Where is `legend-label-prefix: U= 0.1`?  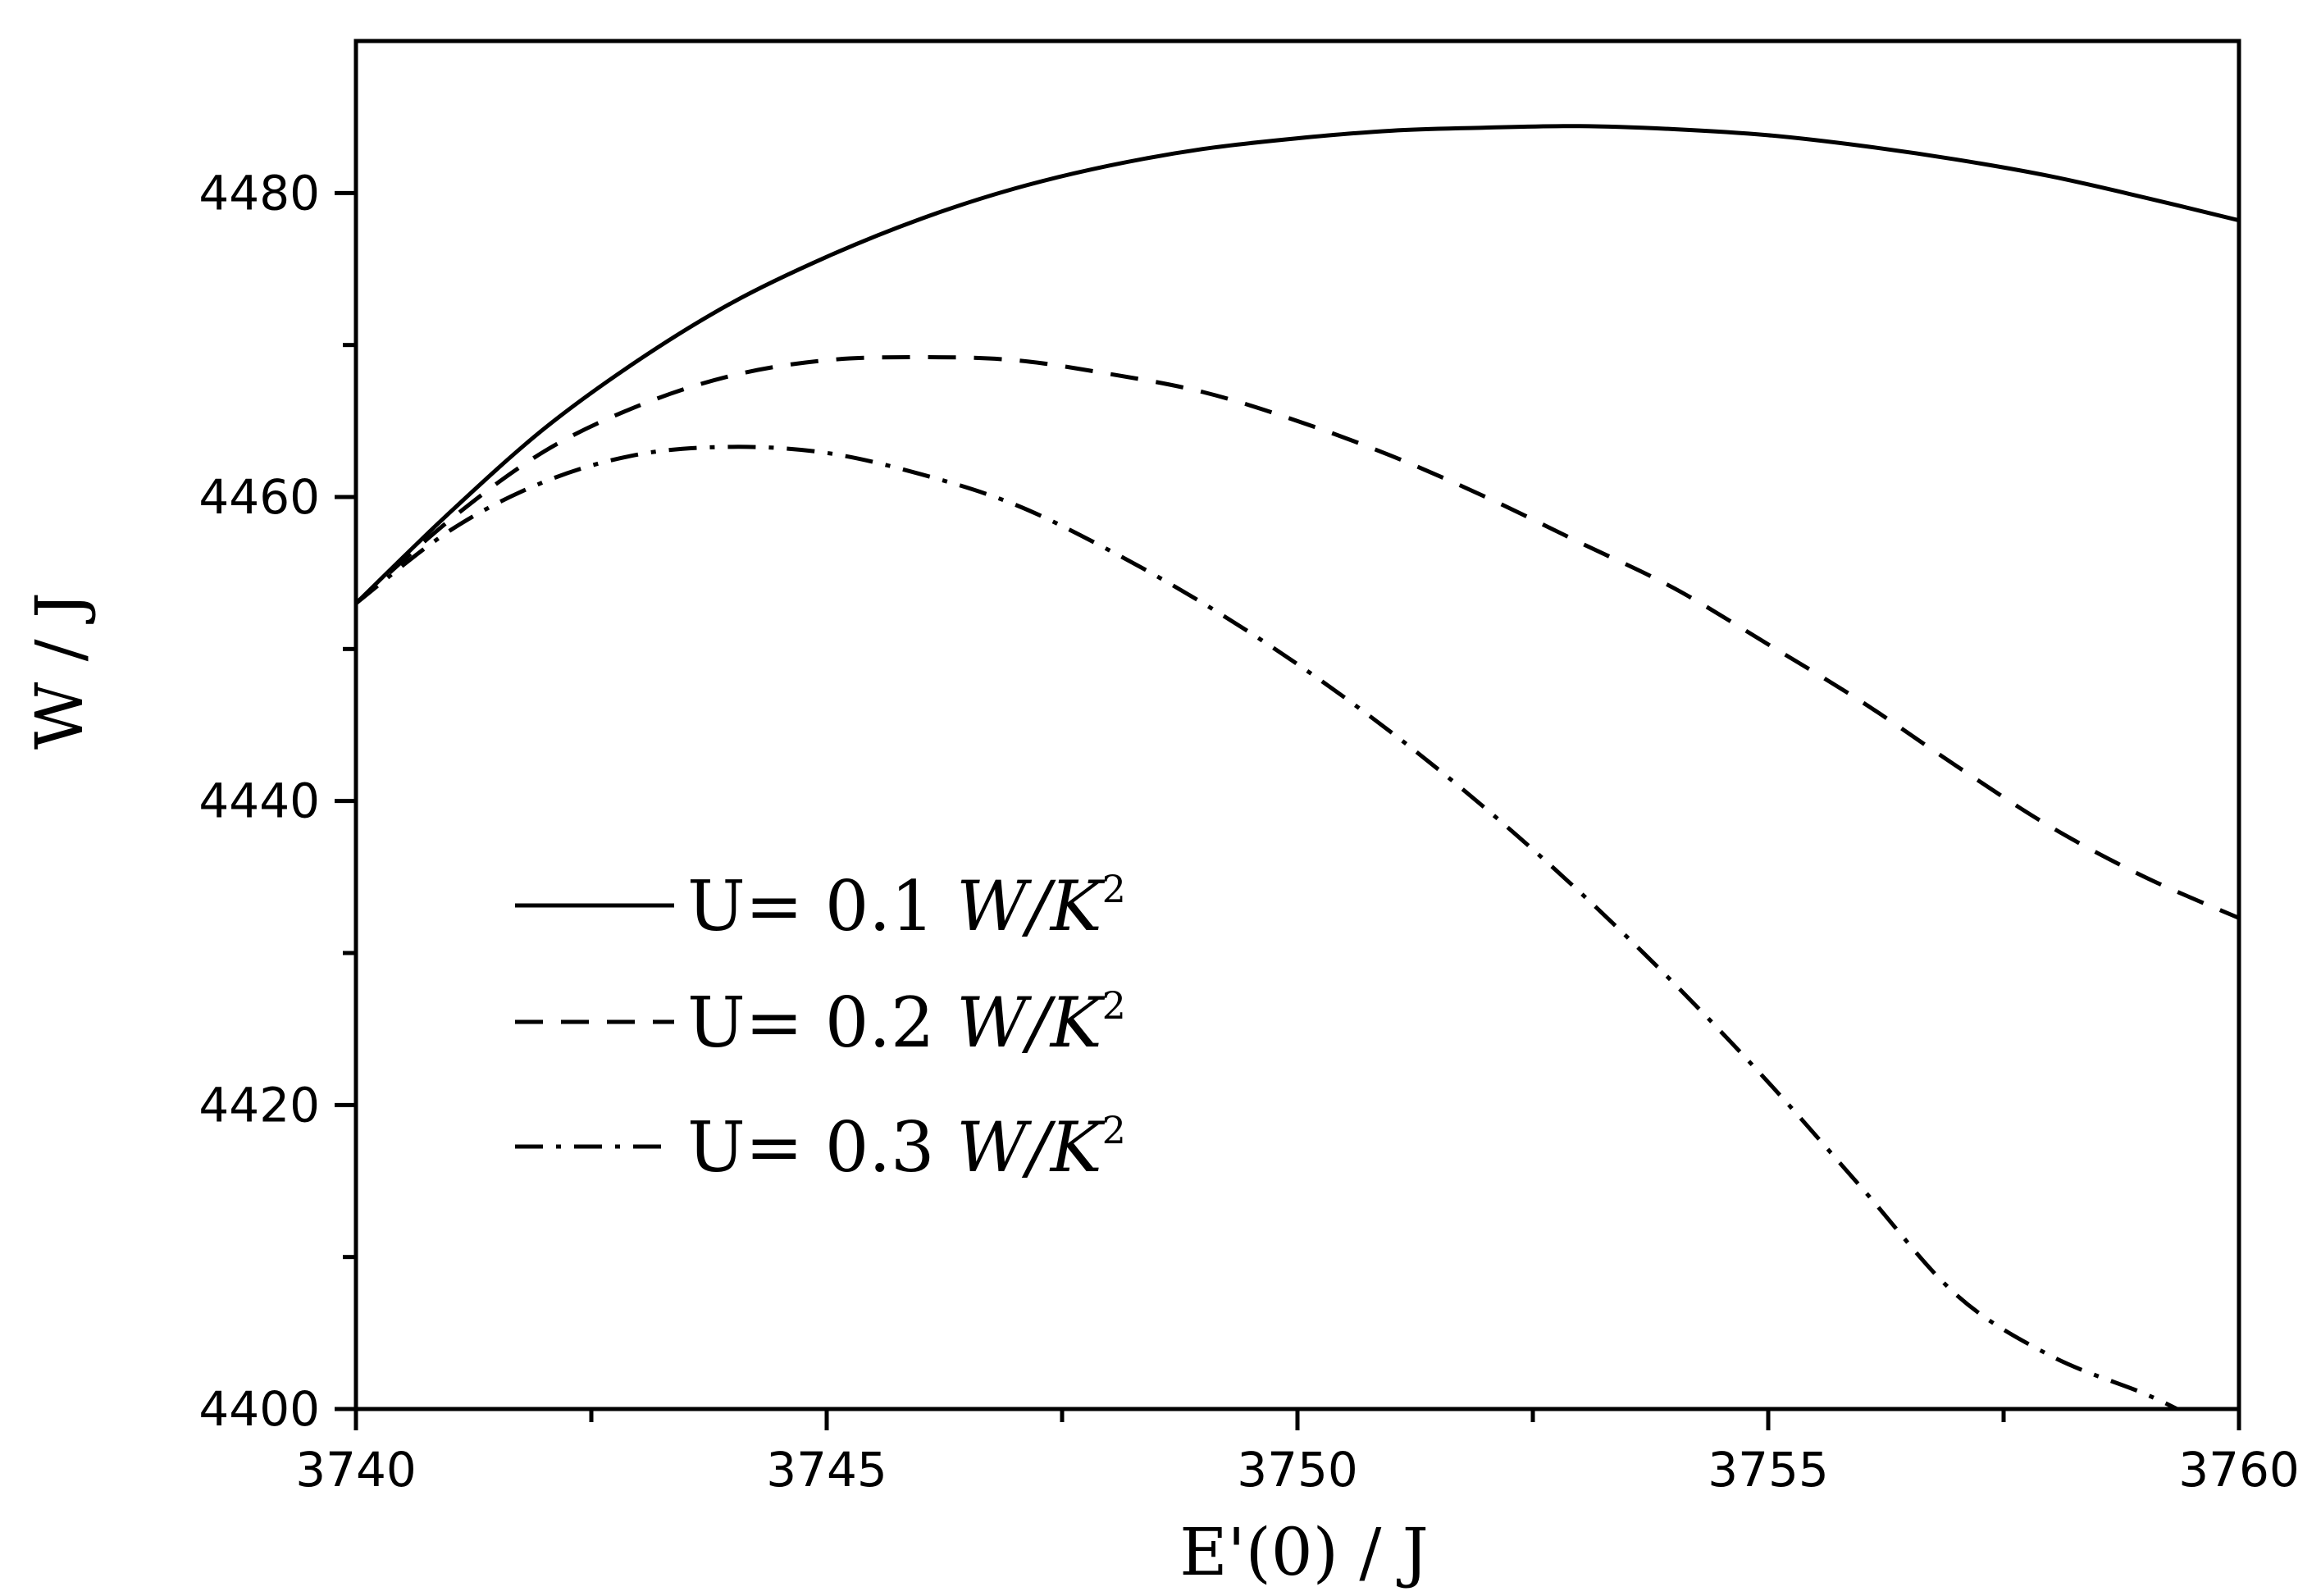
legend-label-prefix: U= 0.1 is located at coordinates (821, 906).